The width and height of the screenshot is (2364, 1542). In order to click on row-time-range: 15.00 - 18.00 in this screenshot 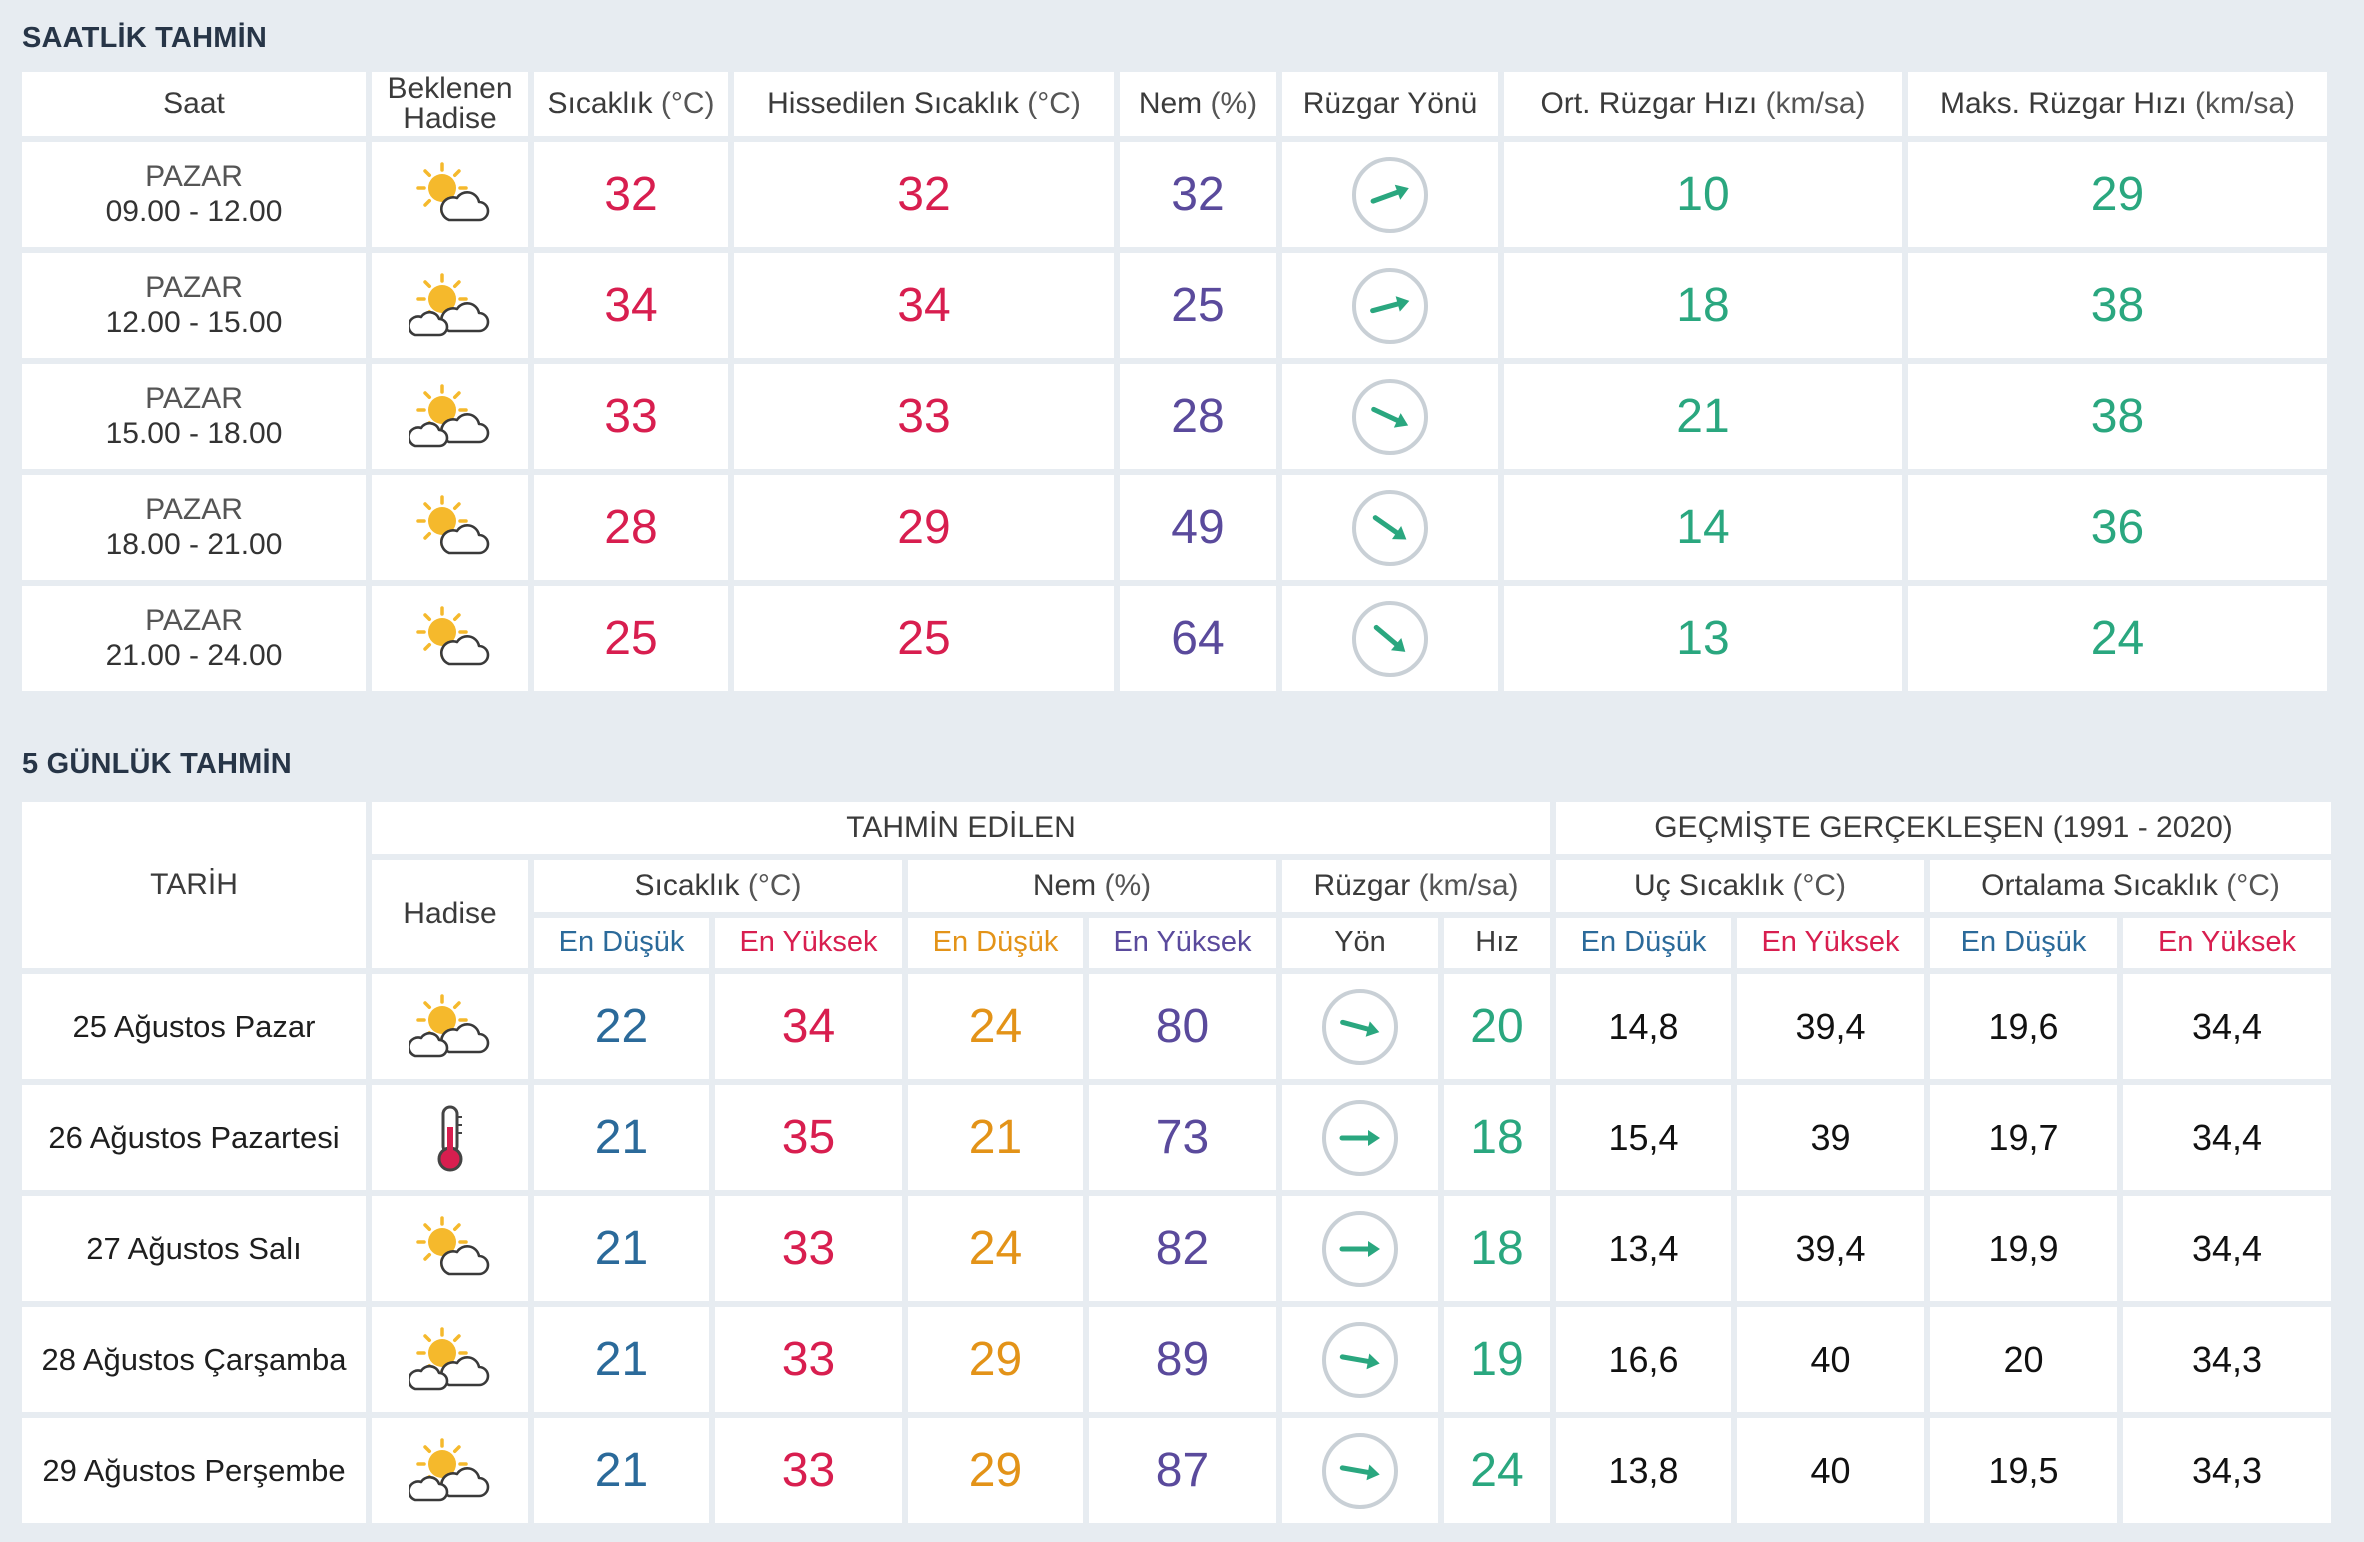, I will do `click(194, 433)`.